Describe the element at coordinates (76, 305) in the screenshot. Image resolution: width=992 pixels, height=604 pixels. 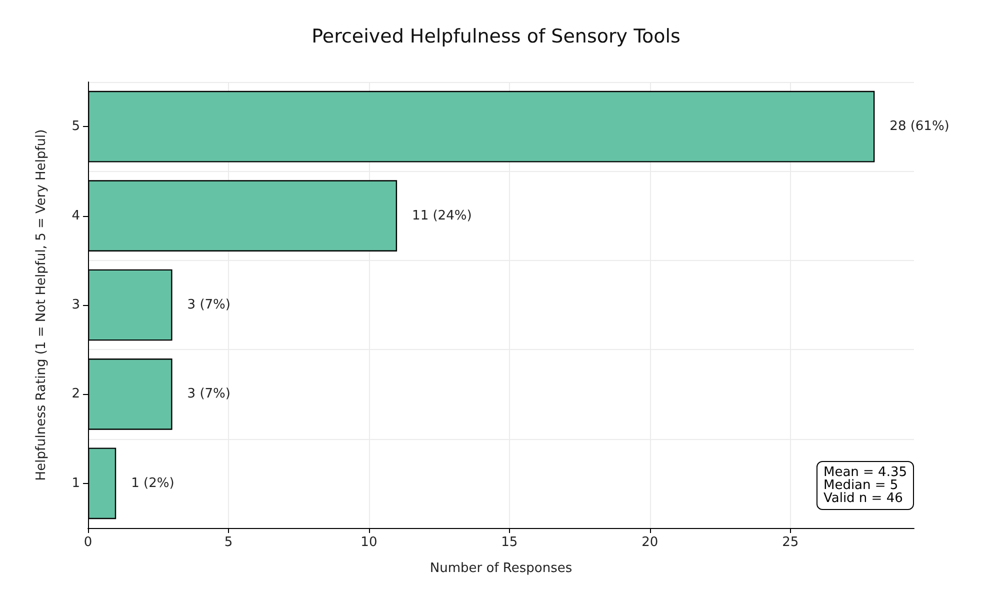
I see `y-tick-label: 3` at that location.